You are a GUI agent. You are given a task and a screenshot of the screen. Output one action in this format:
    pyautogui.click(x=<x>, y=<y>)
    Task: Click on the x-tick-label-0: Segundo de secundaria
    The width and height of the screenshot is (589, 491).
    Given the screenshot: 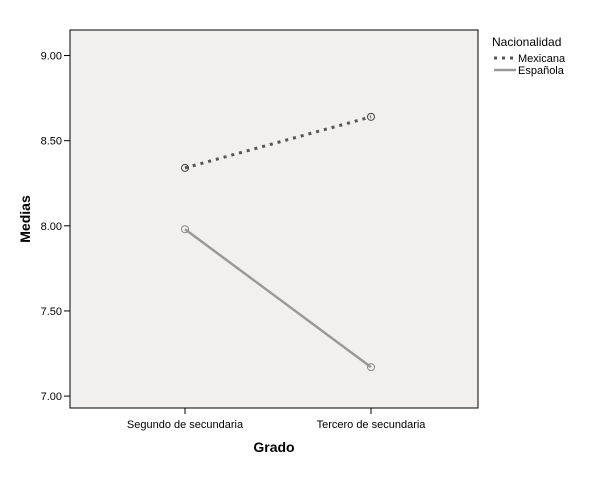 What is the action you would take?
    pyautogui.click(x=185, y=425)
    